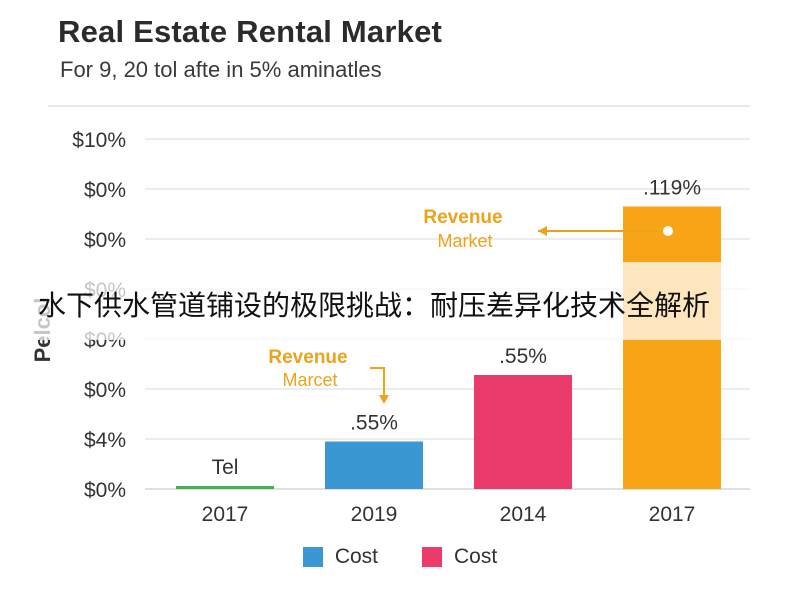  What do you see at coordinates (309, 380) in the screenshot?
I see `annotation-subtitle: Marcet` at bounding box center [309, 380].